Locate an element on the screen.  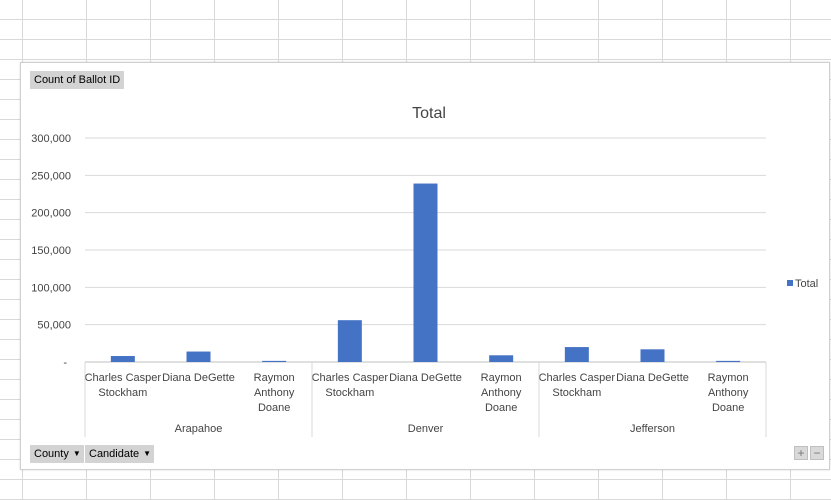
county-field-button: County ▼ is located at coordinates (57, 454).